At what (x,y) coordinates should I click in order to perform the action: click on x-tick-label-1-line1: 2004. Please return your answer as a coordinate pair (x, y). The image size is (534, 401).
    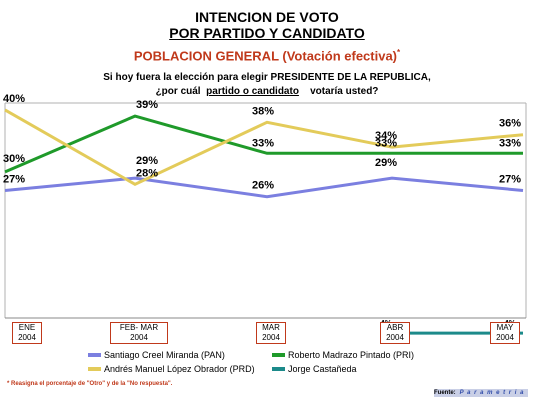
    Looking at the image, I should click on (139, 337).